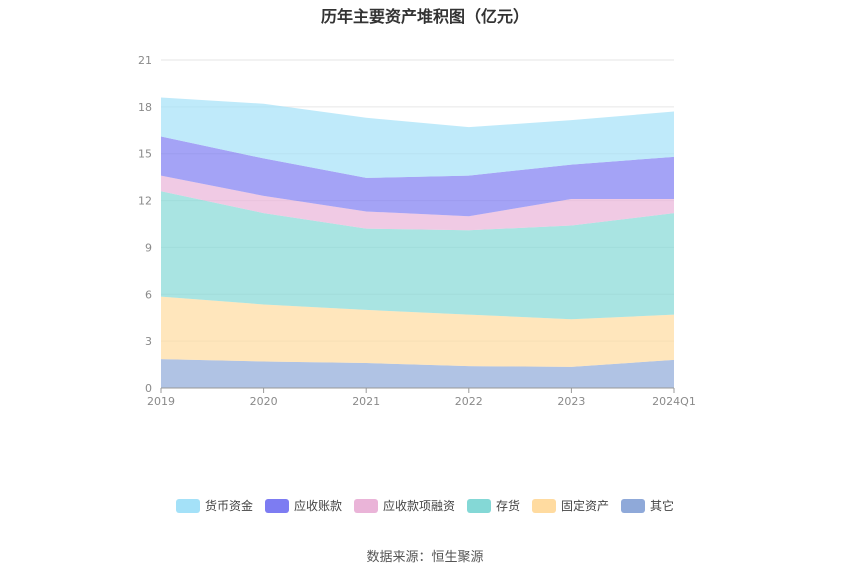  Describe the element at coordinates (647, 505) in the screenshot. I see `legend-item-other: 其它` at that location.